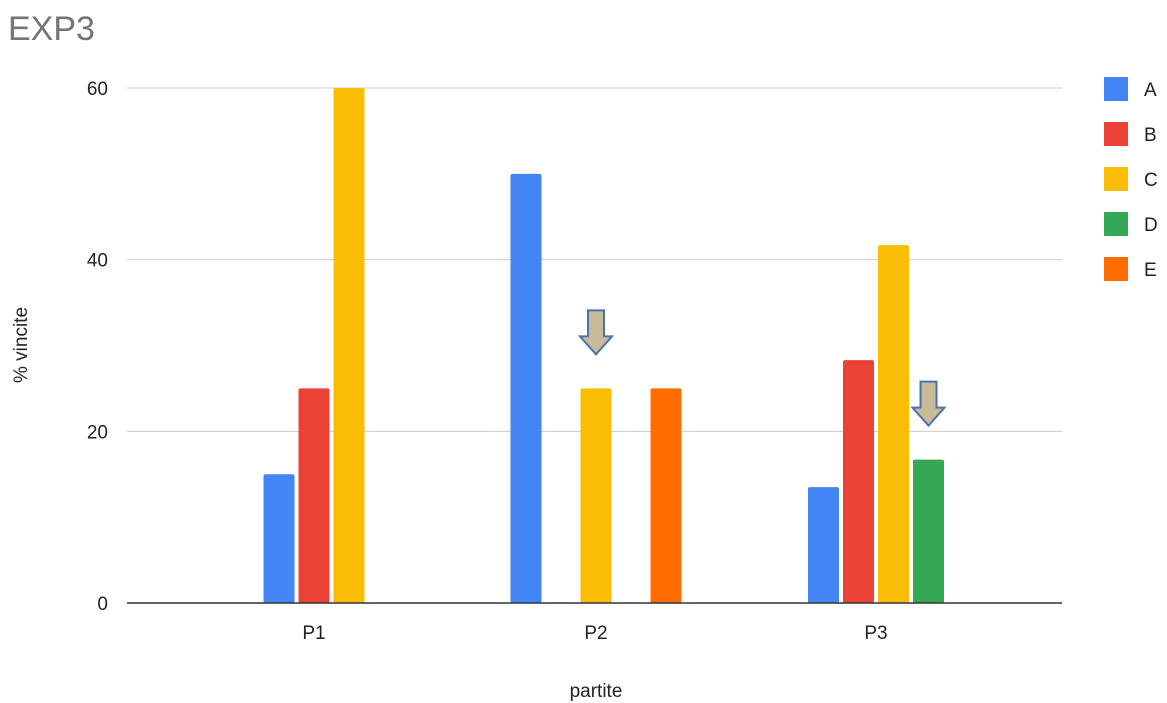 This screenshot has width=1167, height=703. I want to click on bar-p3-b, so click(858, 481).